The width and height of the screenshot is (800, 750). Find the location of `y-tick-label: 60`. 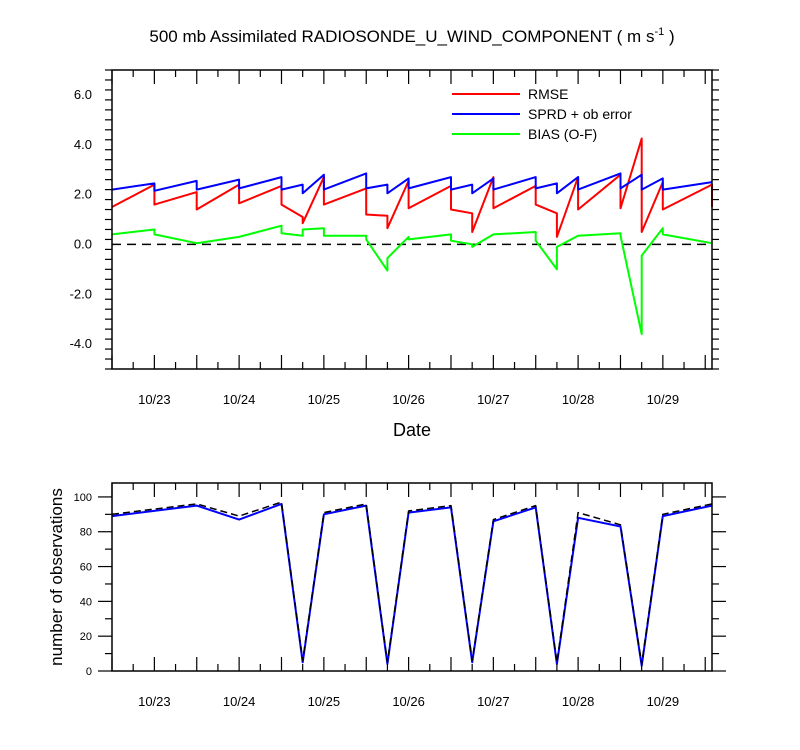

y-tick-label: 60 is located at coordinates (86, 568).